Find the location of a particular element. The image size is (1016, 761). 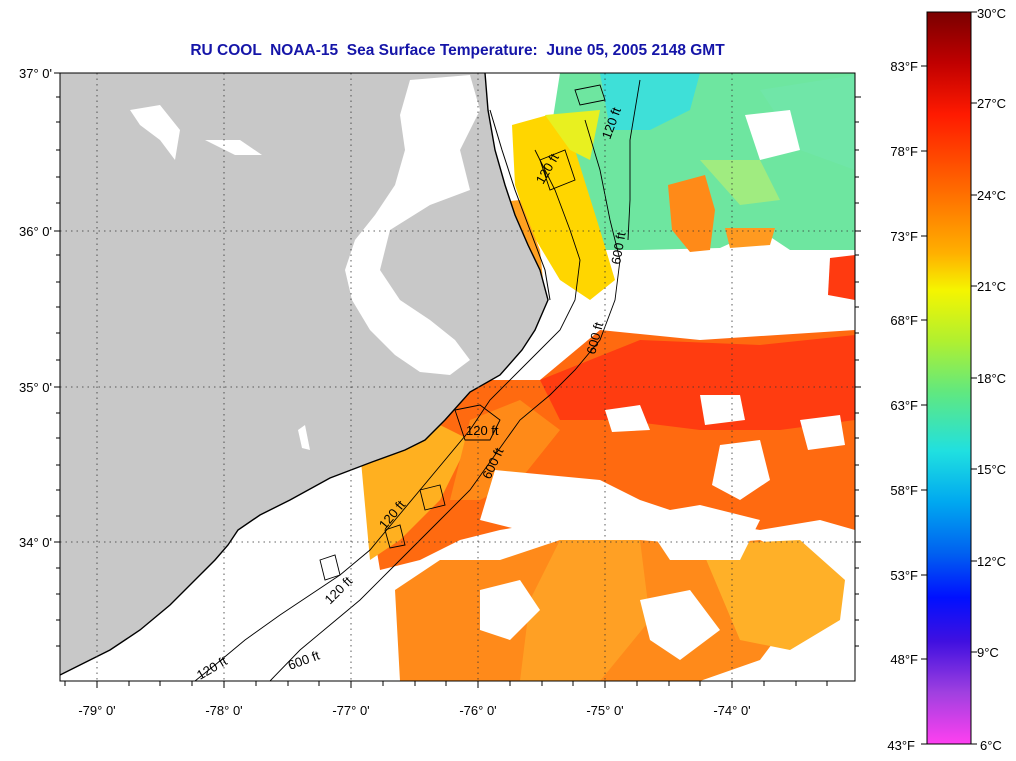

longitude-label: -74° 0' is located at coordinates (731, 710).